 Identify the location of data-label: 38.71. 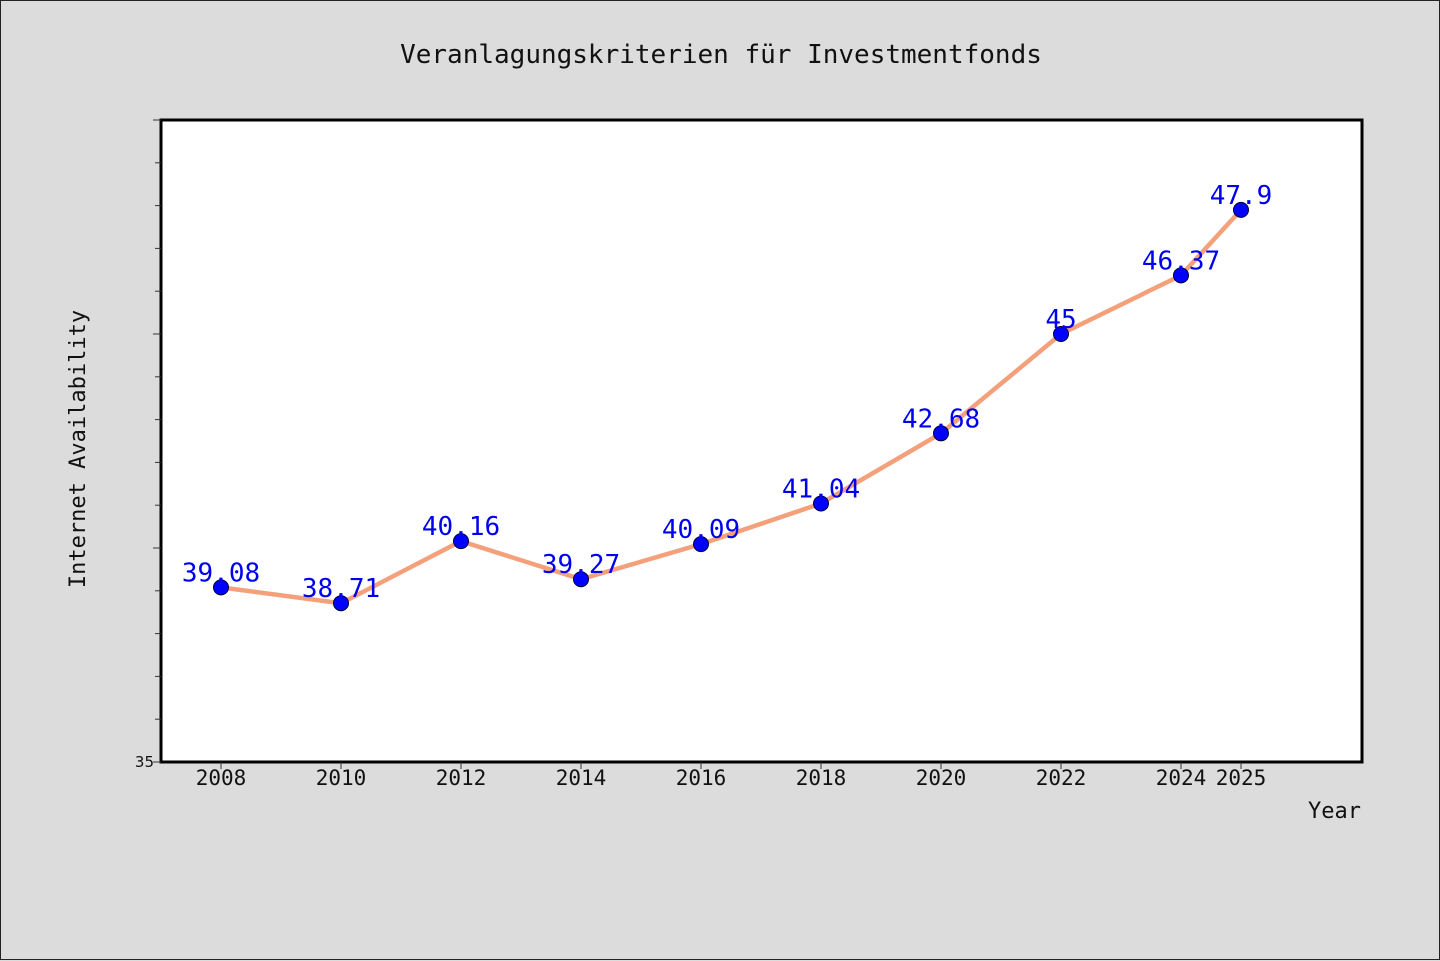
(341, 589).